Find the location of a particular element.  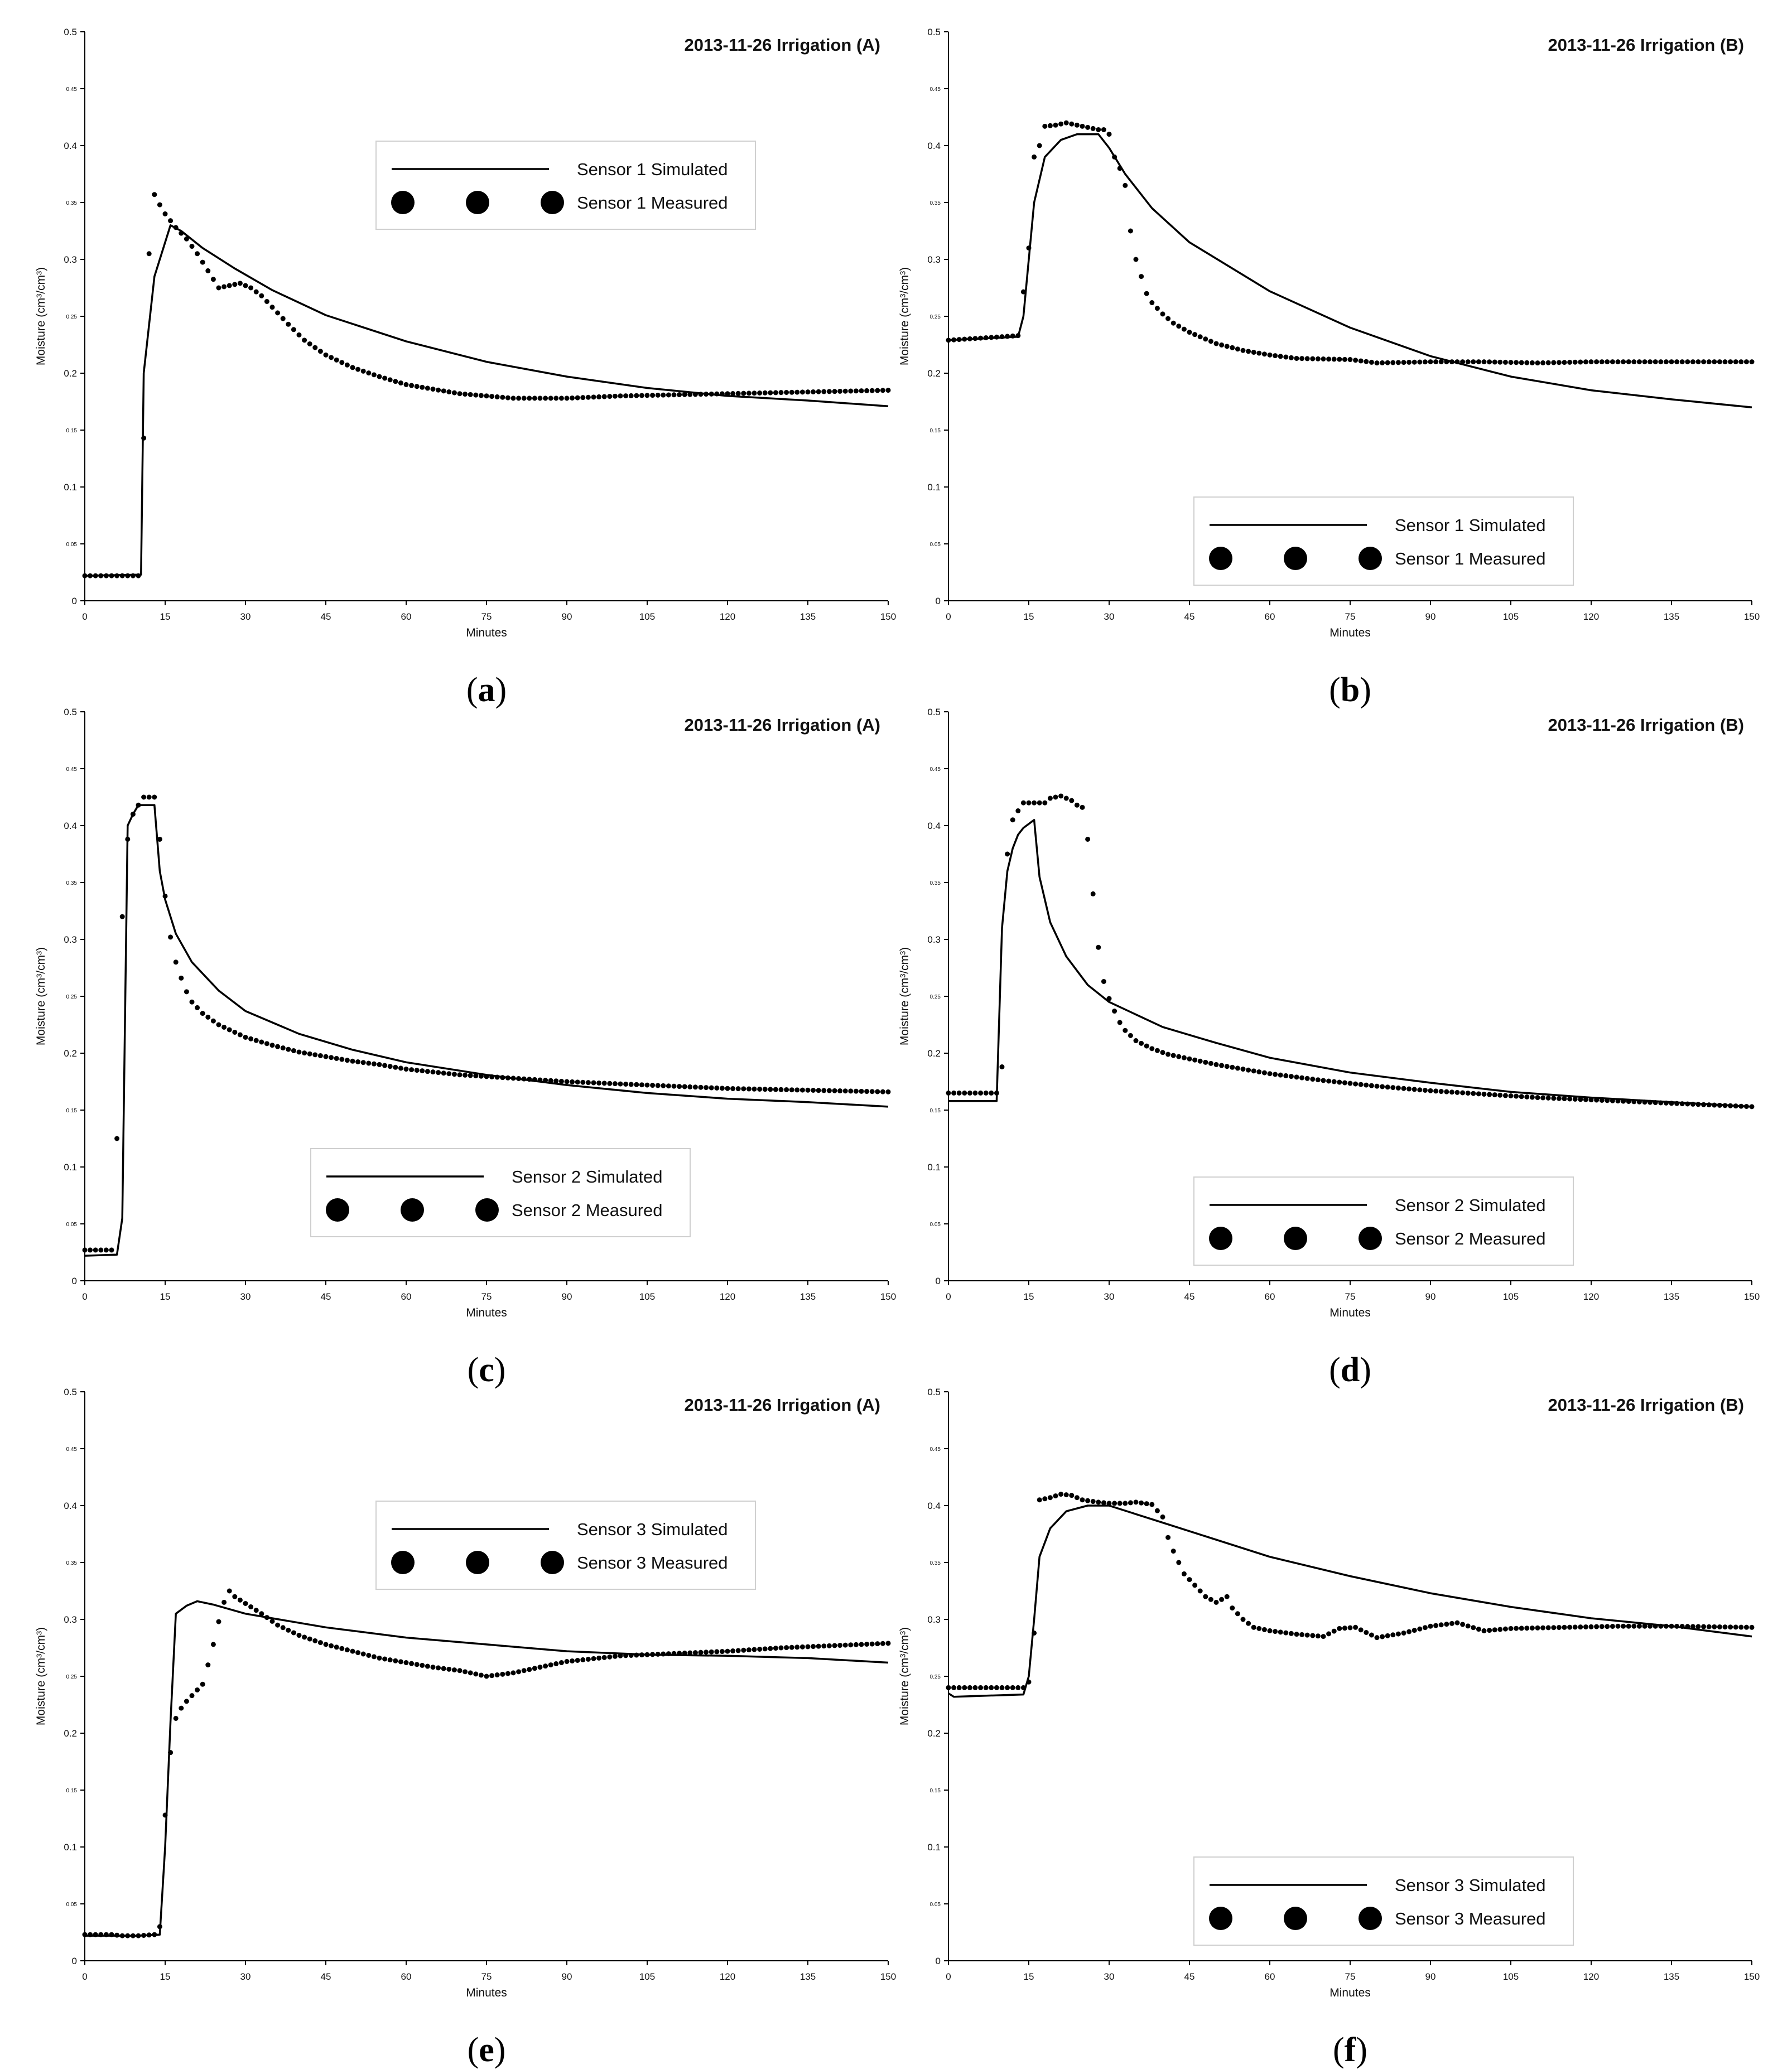

y-tick-label: 0.35 is located at coordinates (935, 1563).